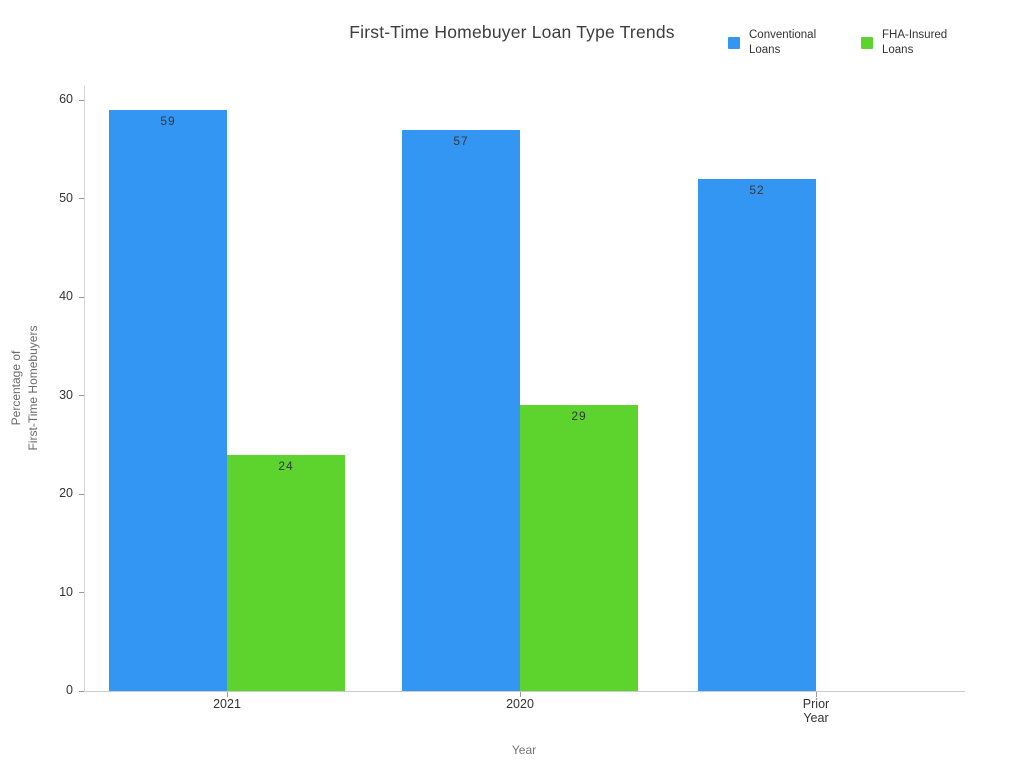 The width and height of the screenshot is (1024, 768). Describe the element at coordinates (286, 573) in the screenshot. I see `bar-fha-insured-loans-2021: 24` at that location.